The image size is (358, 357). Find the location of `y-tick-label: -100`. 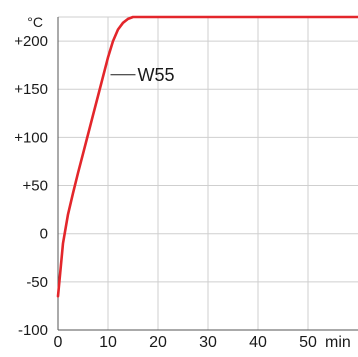

y-tick-label: -100 is located at coordinates (33, 330).